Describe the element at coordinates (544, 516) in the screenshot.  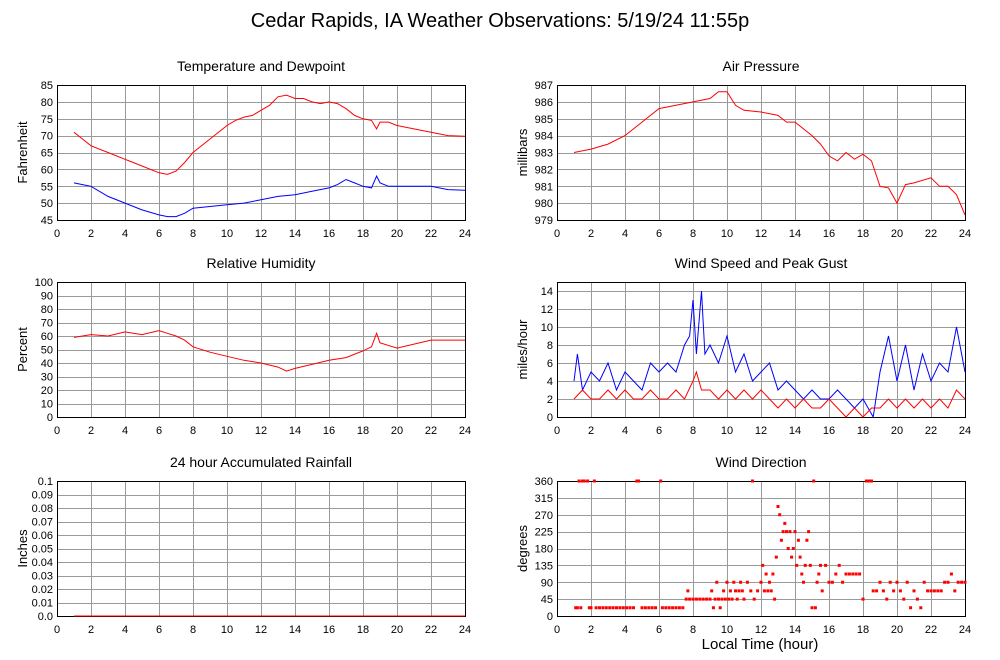
I see `y-tick-label: 270` at that location.